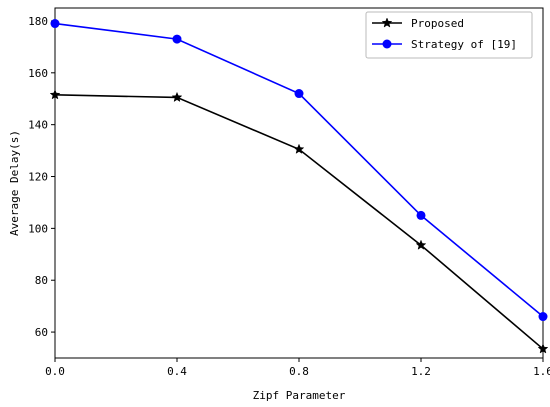 The height and width of the screenshot is (407, 550). Describe the element at coordinates (421, 371) in the screenshot. I see `x-tick-label: 1.2` at that location.